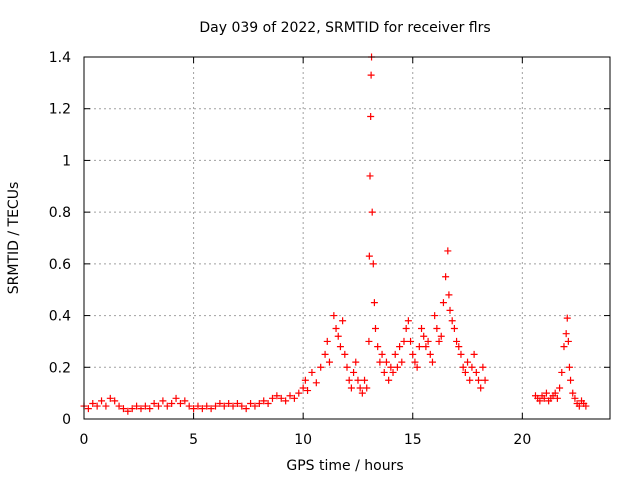 This screenshot has width=640, height=480. I want to click on x-tick-label: 10, so click(303, 440).